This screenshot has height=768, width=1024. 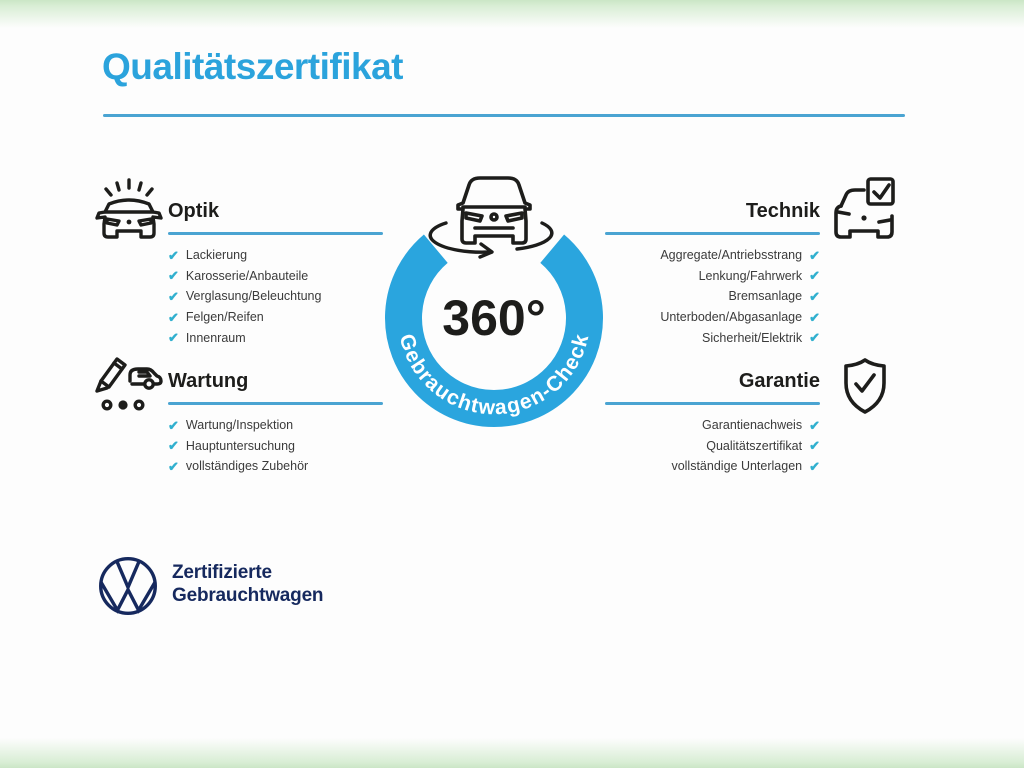 I want to click on checklist-item: Qualitätszertifikat ✔, so click(x=692, y=446).